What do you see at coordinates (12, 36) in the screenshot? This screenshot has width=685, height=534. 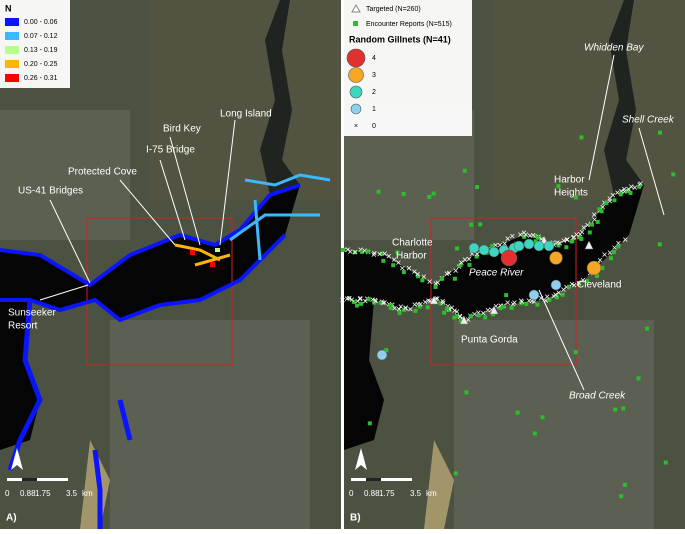 I see `legend-swatch` at bounding box center [12, 36].